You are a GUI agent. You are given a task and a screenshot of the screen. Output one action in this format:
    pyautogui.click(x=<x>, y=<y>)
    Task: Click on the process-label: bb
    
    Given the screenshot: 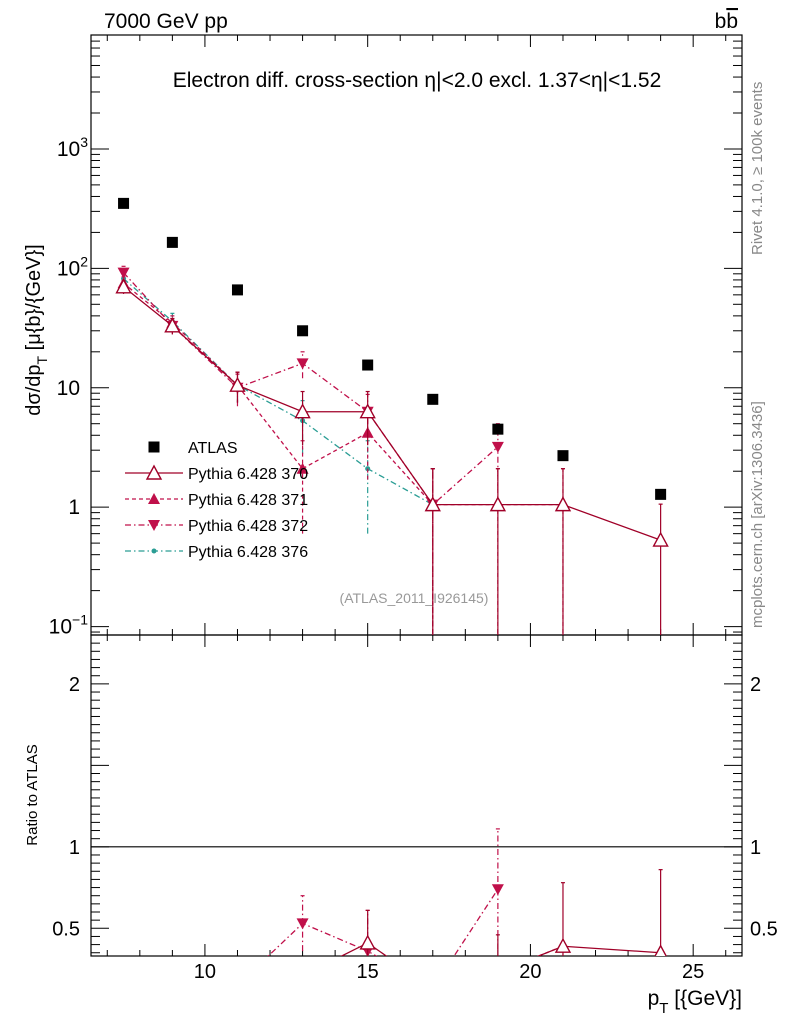 What is the action you would take?
    pyautogui.click(x=726, y=21)
    